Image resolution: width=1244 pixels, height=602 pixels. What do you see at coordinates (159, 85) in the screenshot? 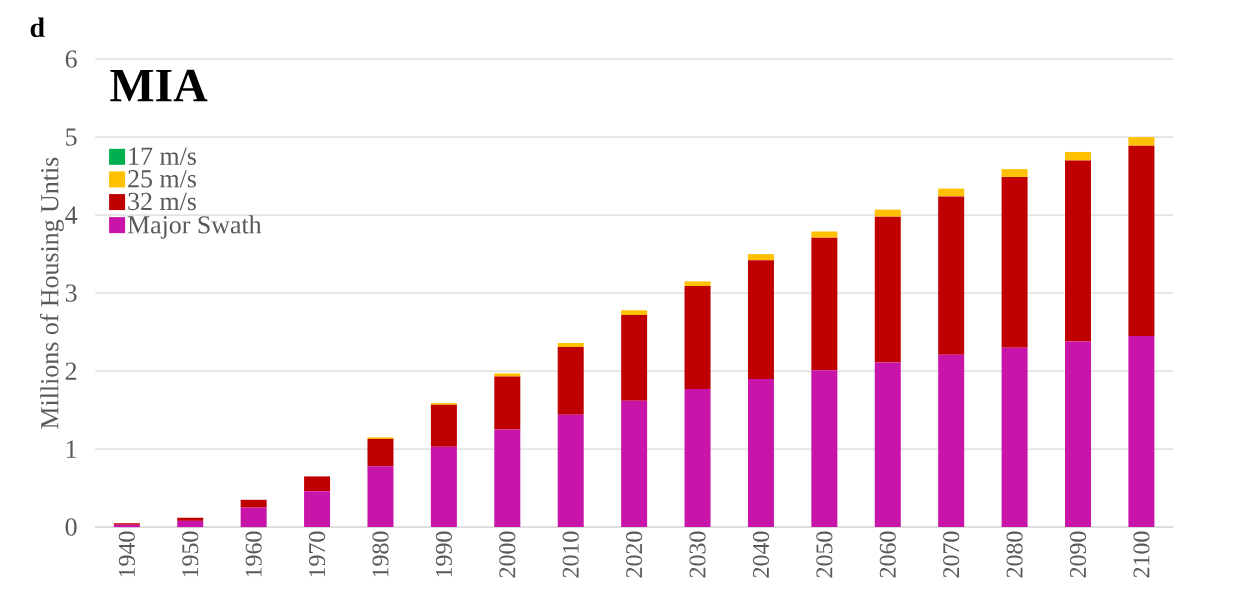
I see `chart-title: MIA` at bounding box center [159, 85].